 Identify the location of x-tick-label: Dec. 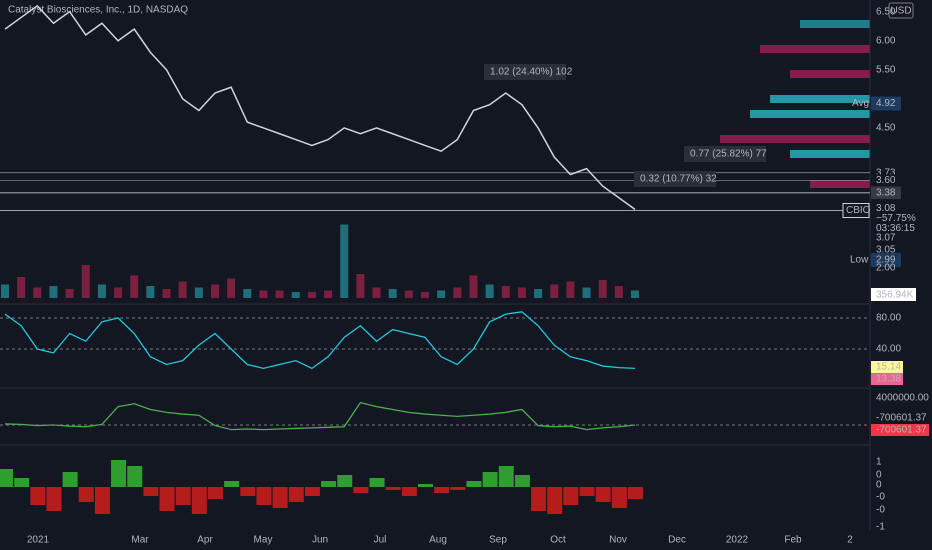
(677, 540).